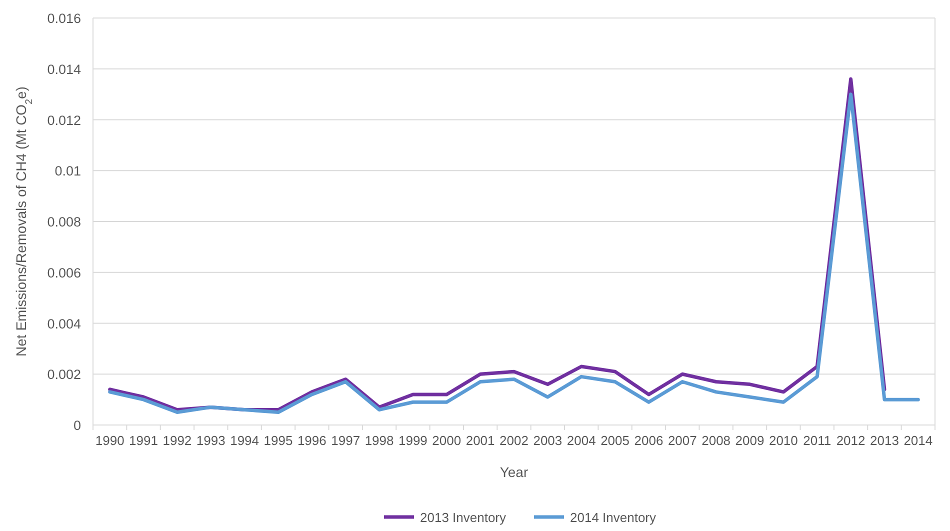 Image resolution: width=950 pixels, height=531 pixels. Describe the element at coordinates (514, 440) in the screenshot. I see `x-tick-label: 2002` at that location.